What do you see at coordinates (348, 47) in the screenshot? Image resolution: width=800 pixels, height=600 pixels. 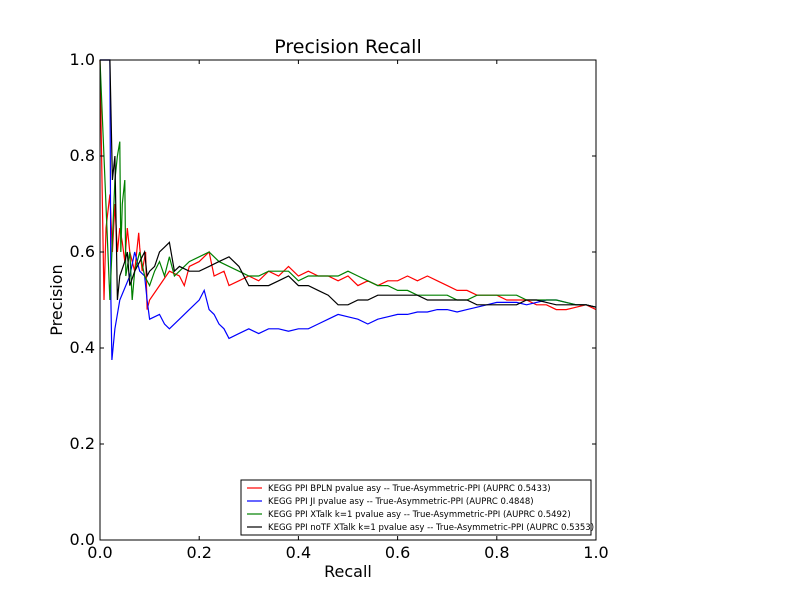 I see `chart-title: Precision Recall` at bounding box center [348, 47].